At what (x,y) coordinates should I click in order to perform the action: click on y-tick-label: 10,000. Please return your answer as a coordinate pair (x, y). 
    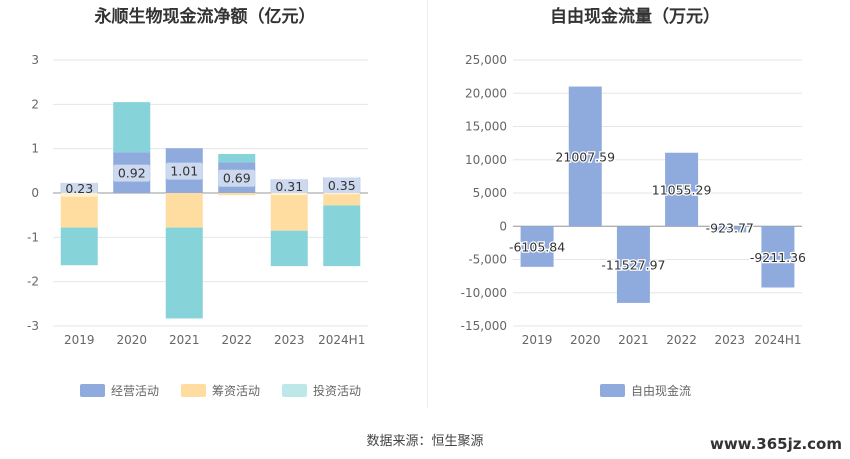
    Looking at the image, I should click on (486, 160).